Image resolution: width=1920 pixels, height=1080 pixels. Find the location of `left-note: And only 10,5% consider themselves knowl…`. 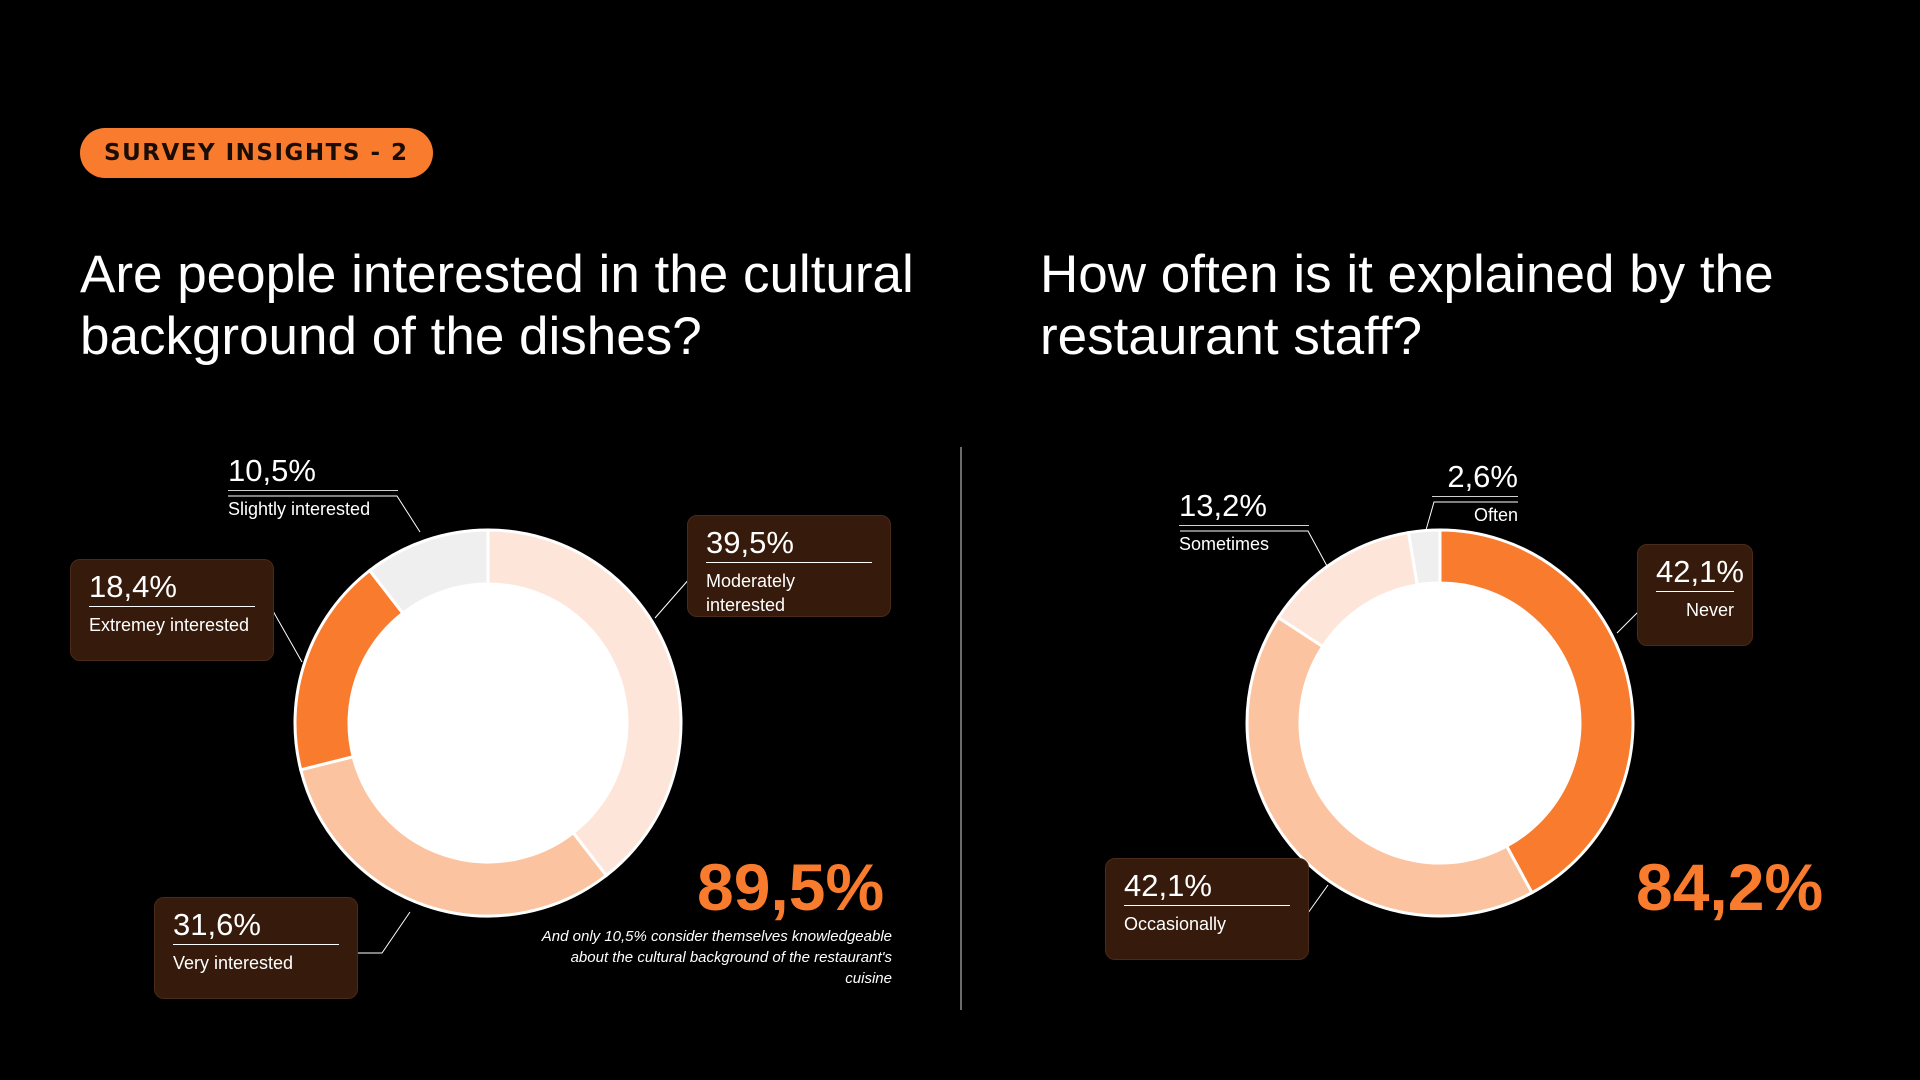

left-note: And only 10,5% consider themselves knowl… is located at coordinates (716, 957).